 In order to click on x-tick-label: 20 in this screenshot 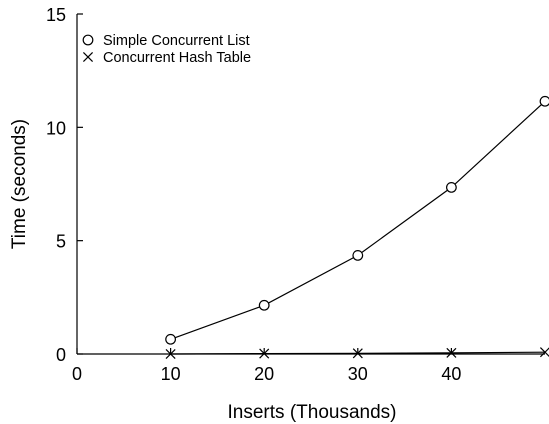, I will do `click(264, 374)`.